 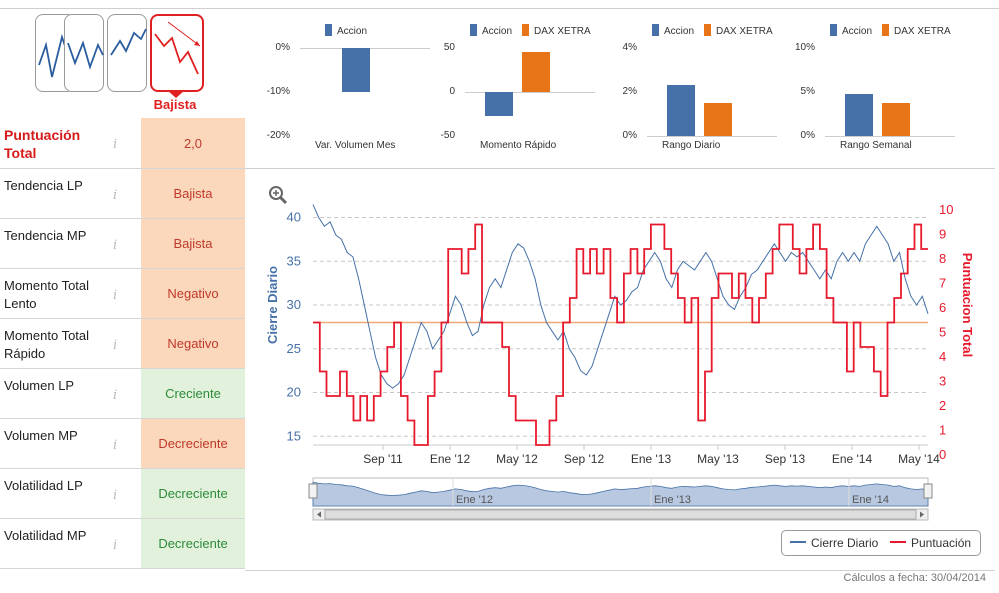 I want to click on x-axis-label: May '13, so click(x=718, y=459).